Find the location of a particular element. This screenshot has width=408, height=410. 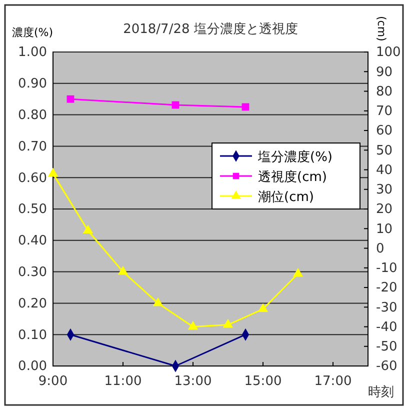

x-tick-label: 13:00 is located at coordinates (193, 382).